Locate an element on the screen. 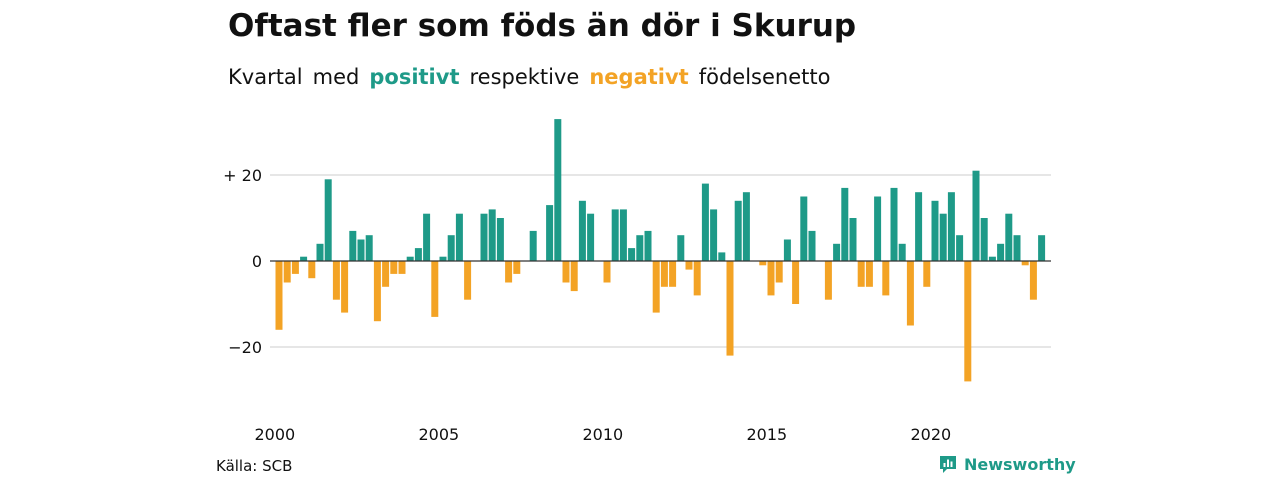  x-tick-label: 2010 is located at coordinates (603, 434).